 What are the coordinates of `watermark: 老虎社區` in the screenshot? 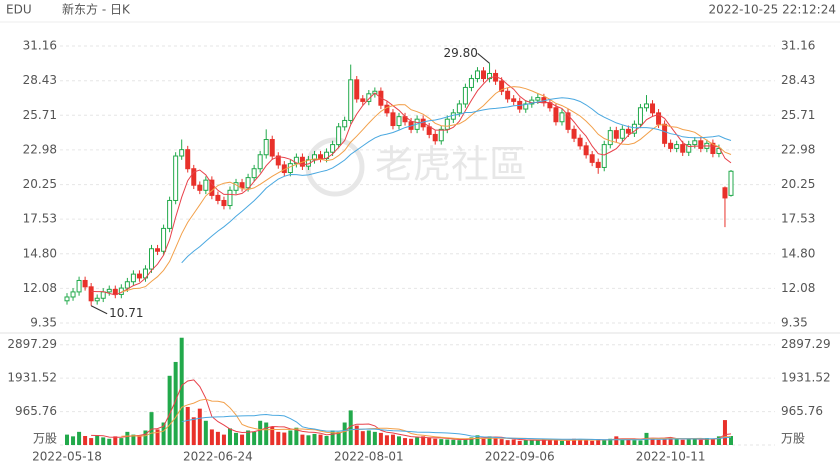 It's located at (416, 167).